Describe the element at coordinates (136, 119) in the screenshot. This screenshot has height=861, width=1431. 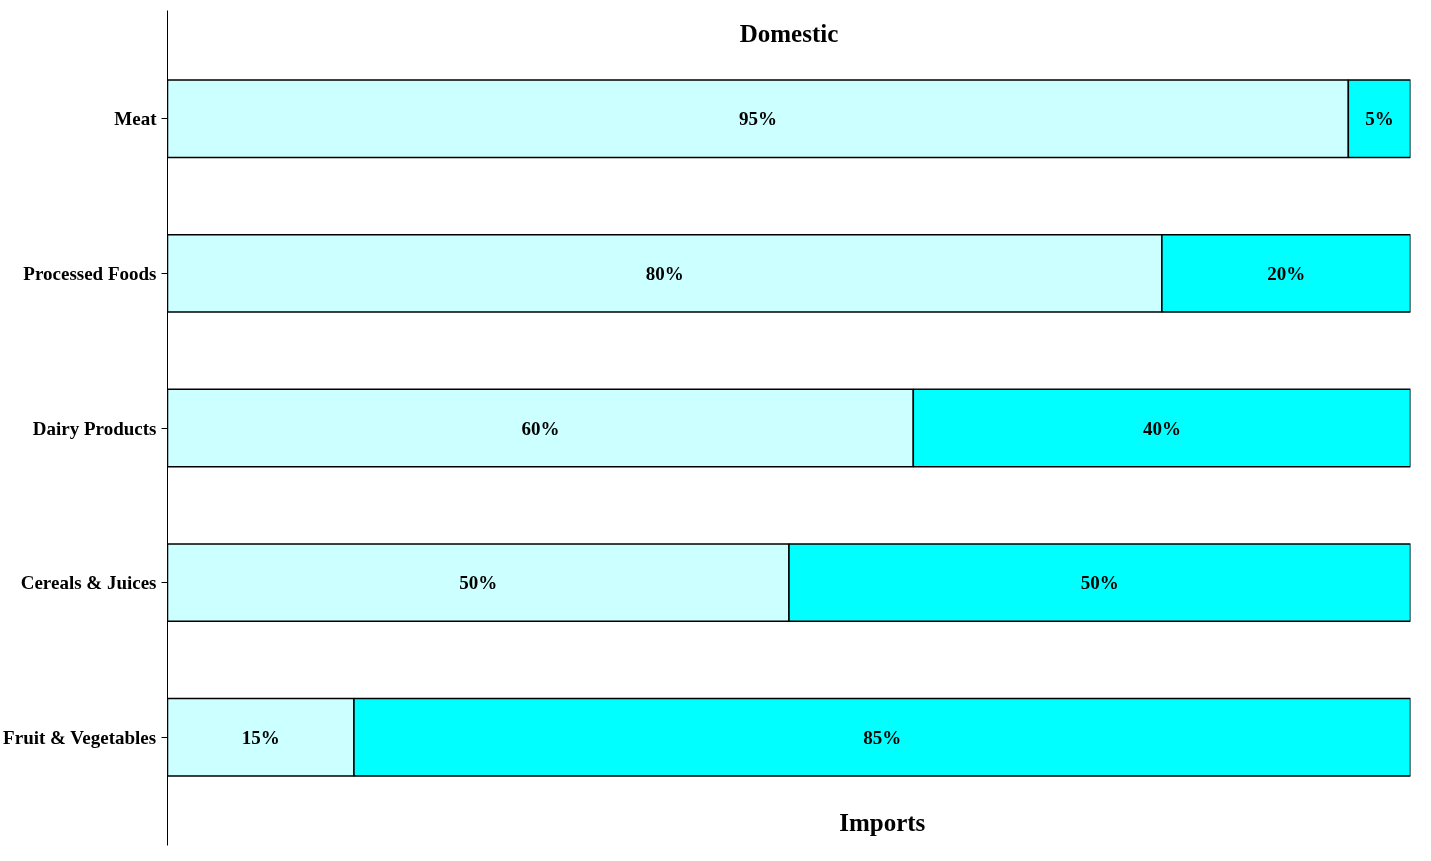
I see `y-tick-label: Meat` at that location.